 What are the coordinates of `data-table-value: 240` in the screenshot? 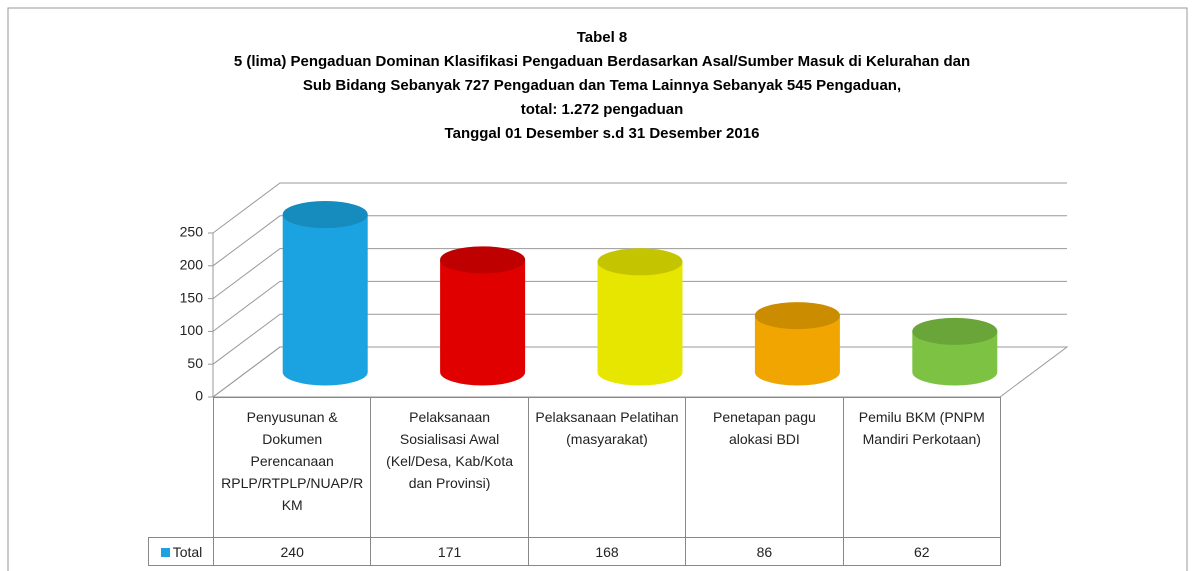 It's located at (292, 551).